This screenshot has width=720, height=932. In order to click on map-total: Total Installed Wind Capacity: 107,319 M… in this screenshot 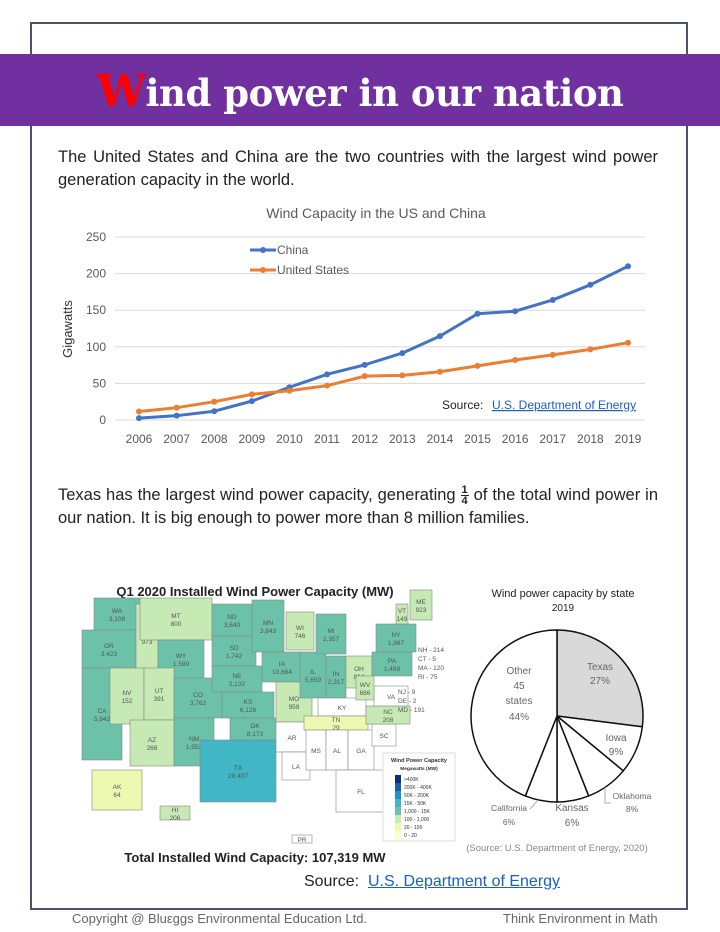, I will do `click(255, 857)`.